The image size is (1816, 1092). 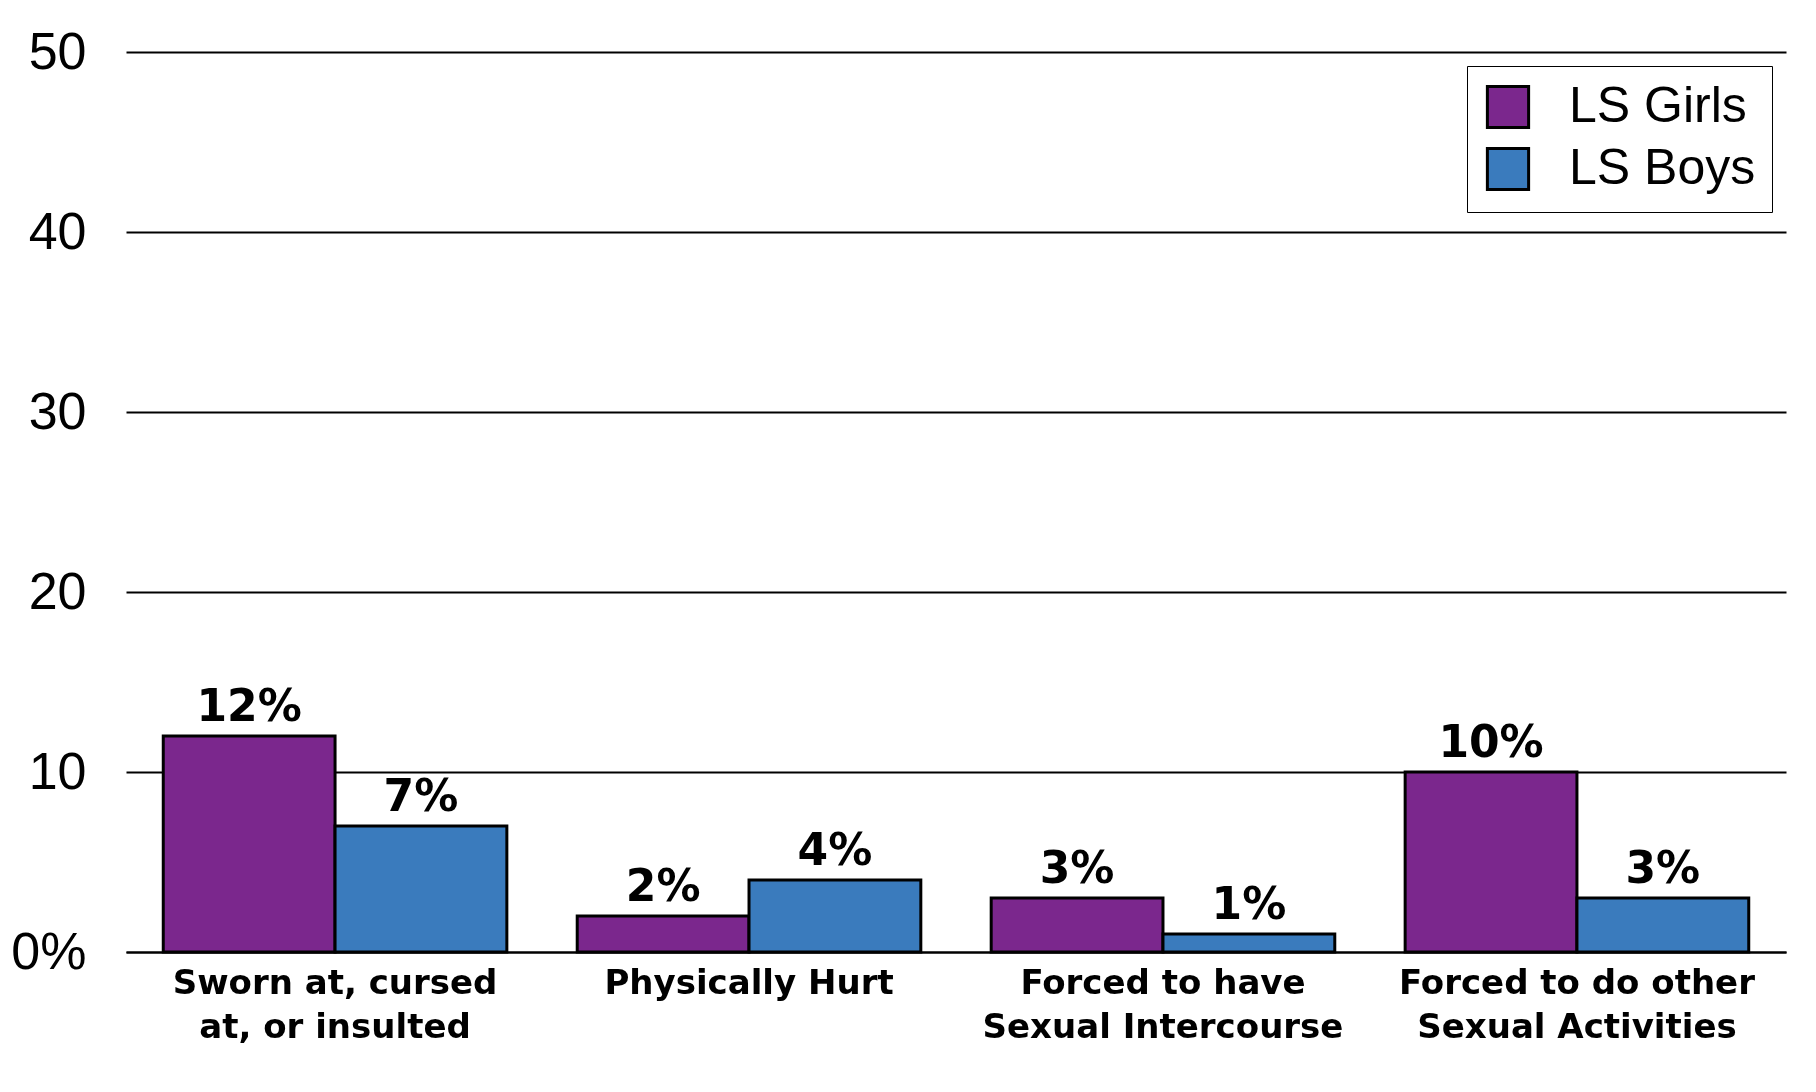 What do you see at coordinates (1491, 741) in the screenshot?
I see `data-label: 10%` at bounding box center [1491, 741].